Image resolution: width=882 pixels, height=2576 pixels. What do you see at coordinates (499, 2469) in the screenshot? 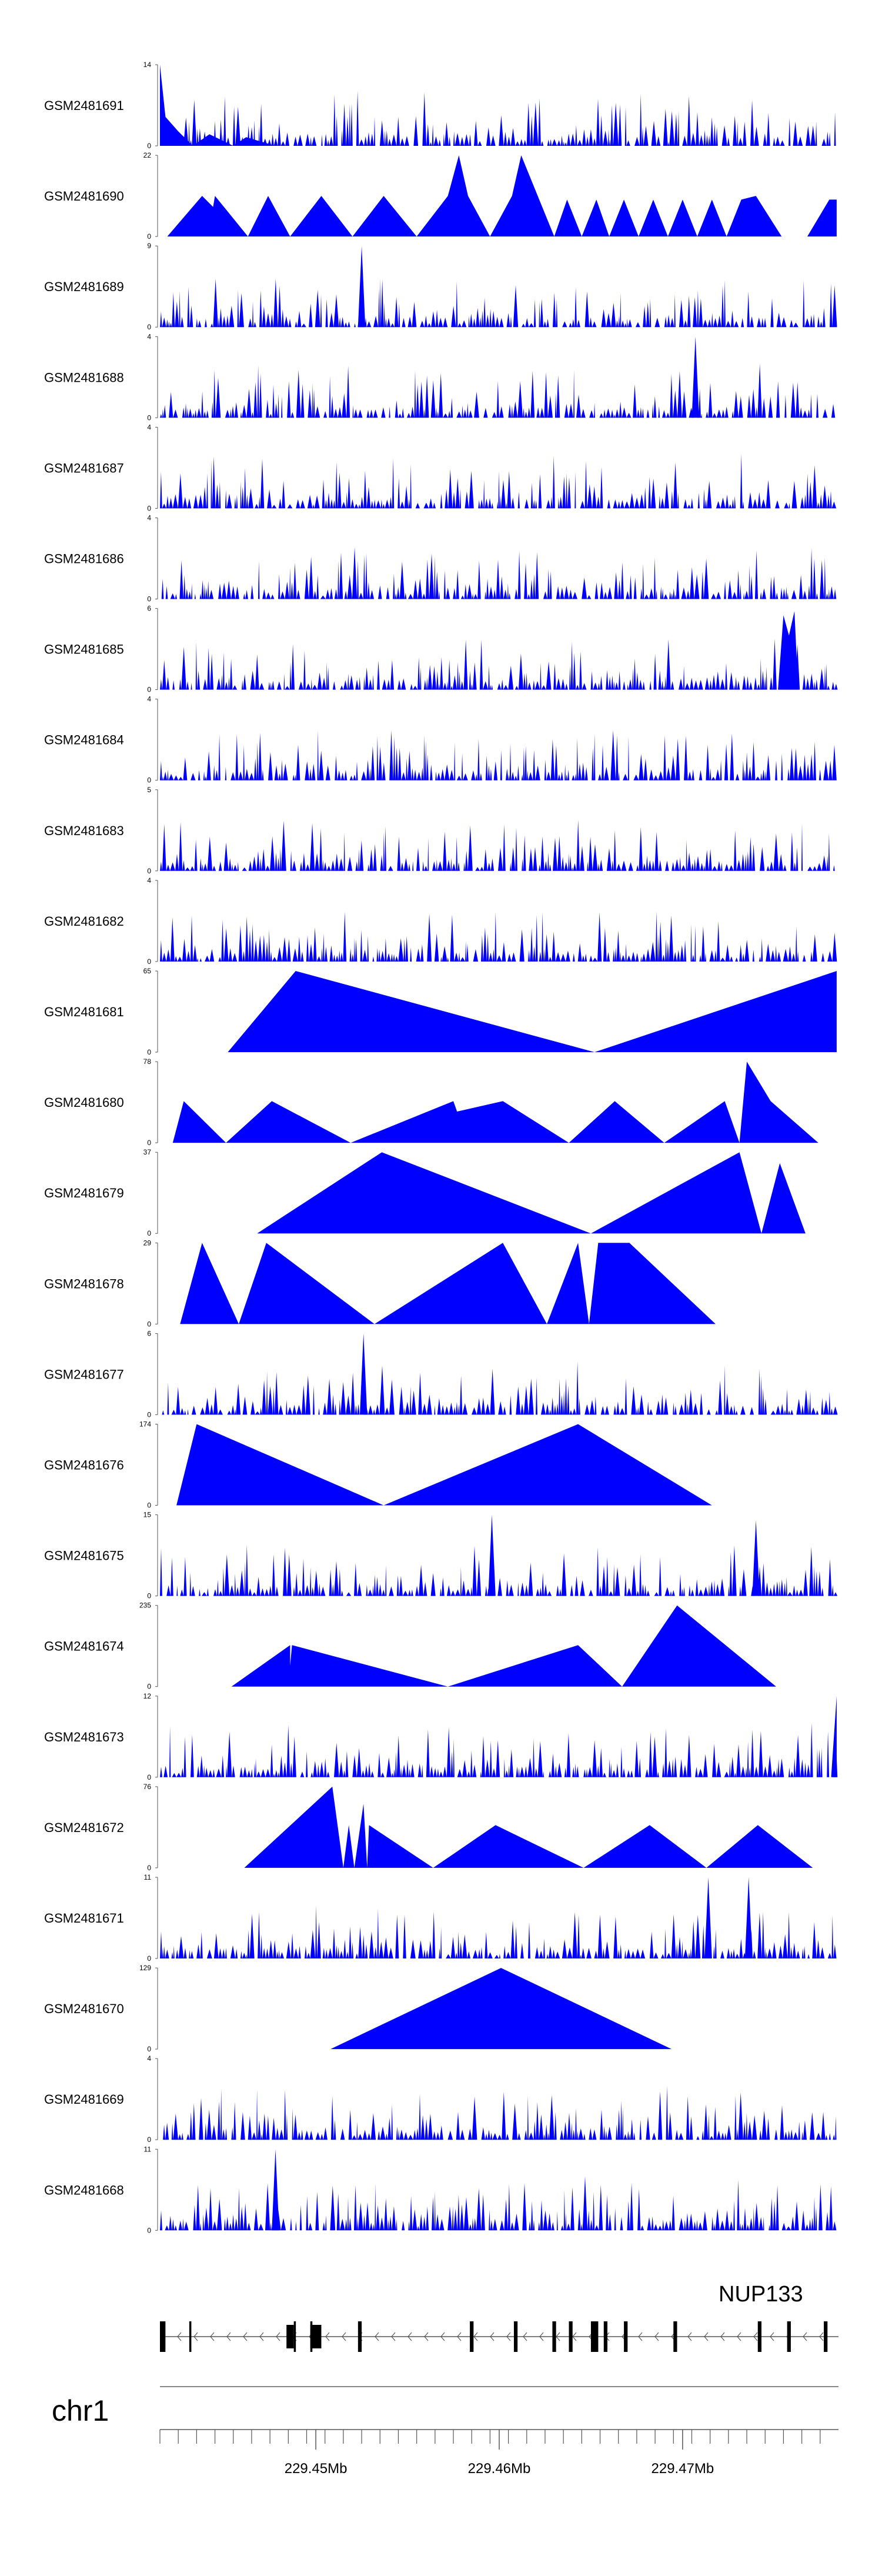
I see `x-tick-label: 229.46Mb` at bounding box center [499, 2469].